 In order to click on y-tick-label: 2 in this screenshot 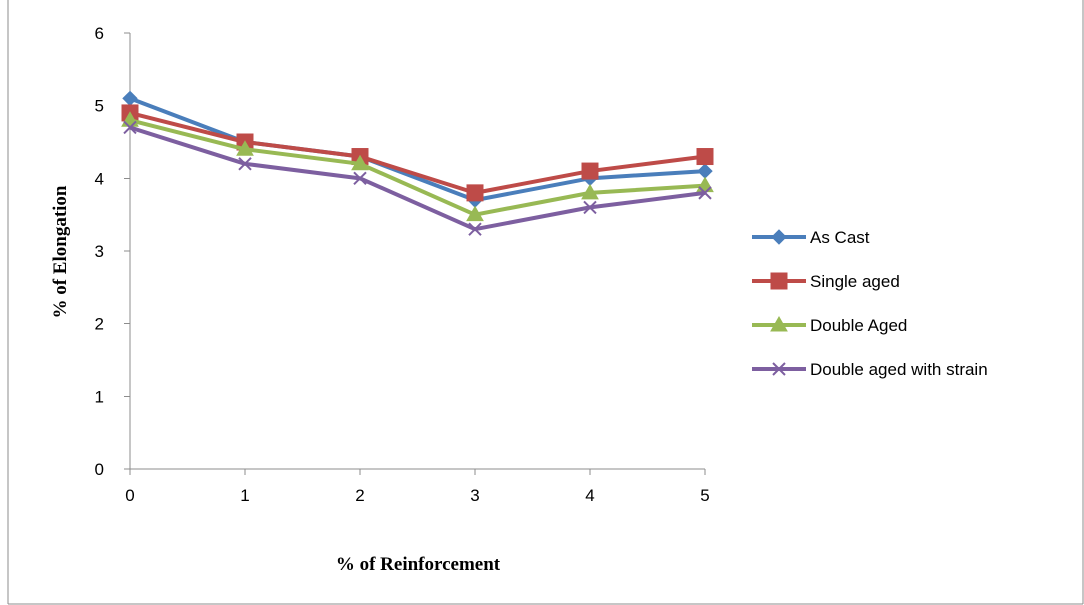, I will do `click(99, 324)`.